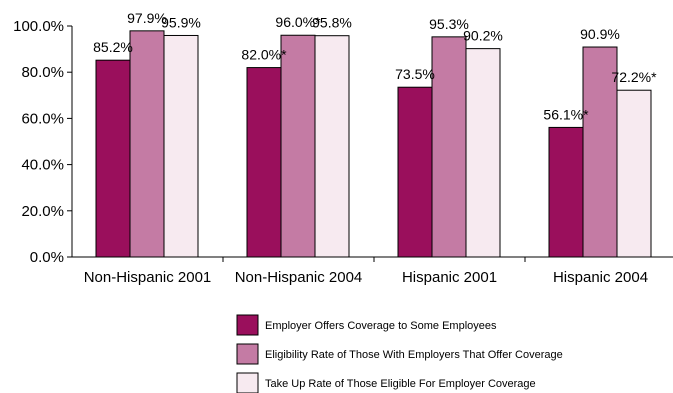  I want to click on bar-data-label: 72.2%*, so click(634, 77).